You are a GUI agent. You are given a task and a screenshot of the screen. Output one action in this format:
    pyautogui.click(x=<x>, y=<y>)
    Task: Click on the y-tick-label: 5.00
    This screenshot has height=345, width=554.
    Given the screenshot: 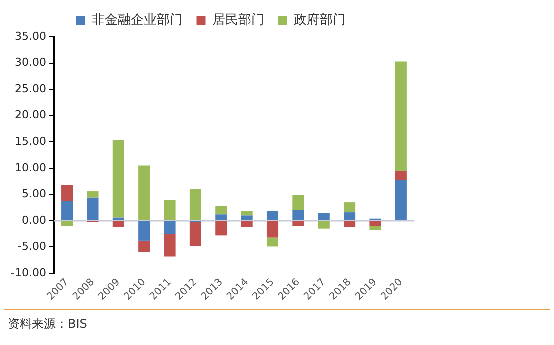 What is the action you would take?
    pyautogui.click(x=34, y=194)
    